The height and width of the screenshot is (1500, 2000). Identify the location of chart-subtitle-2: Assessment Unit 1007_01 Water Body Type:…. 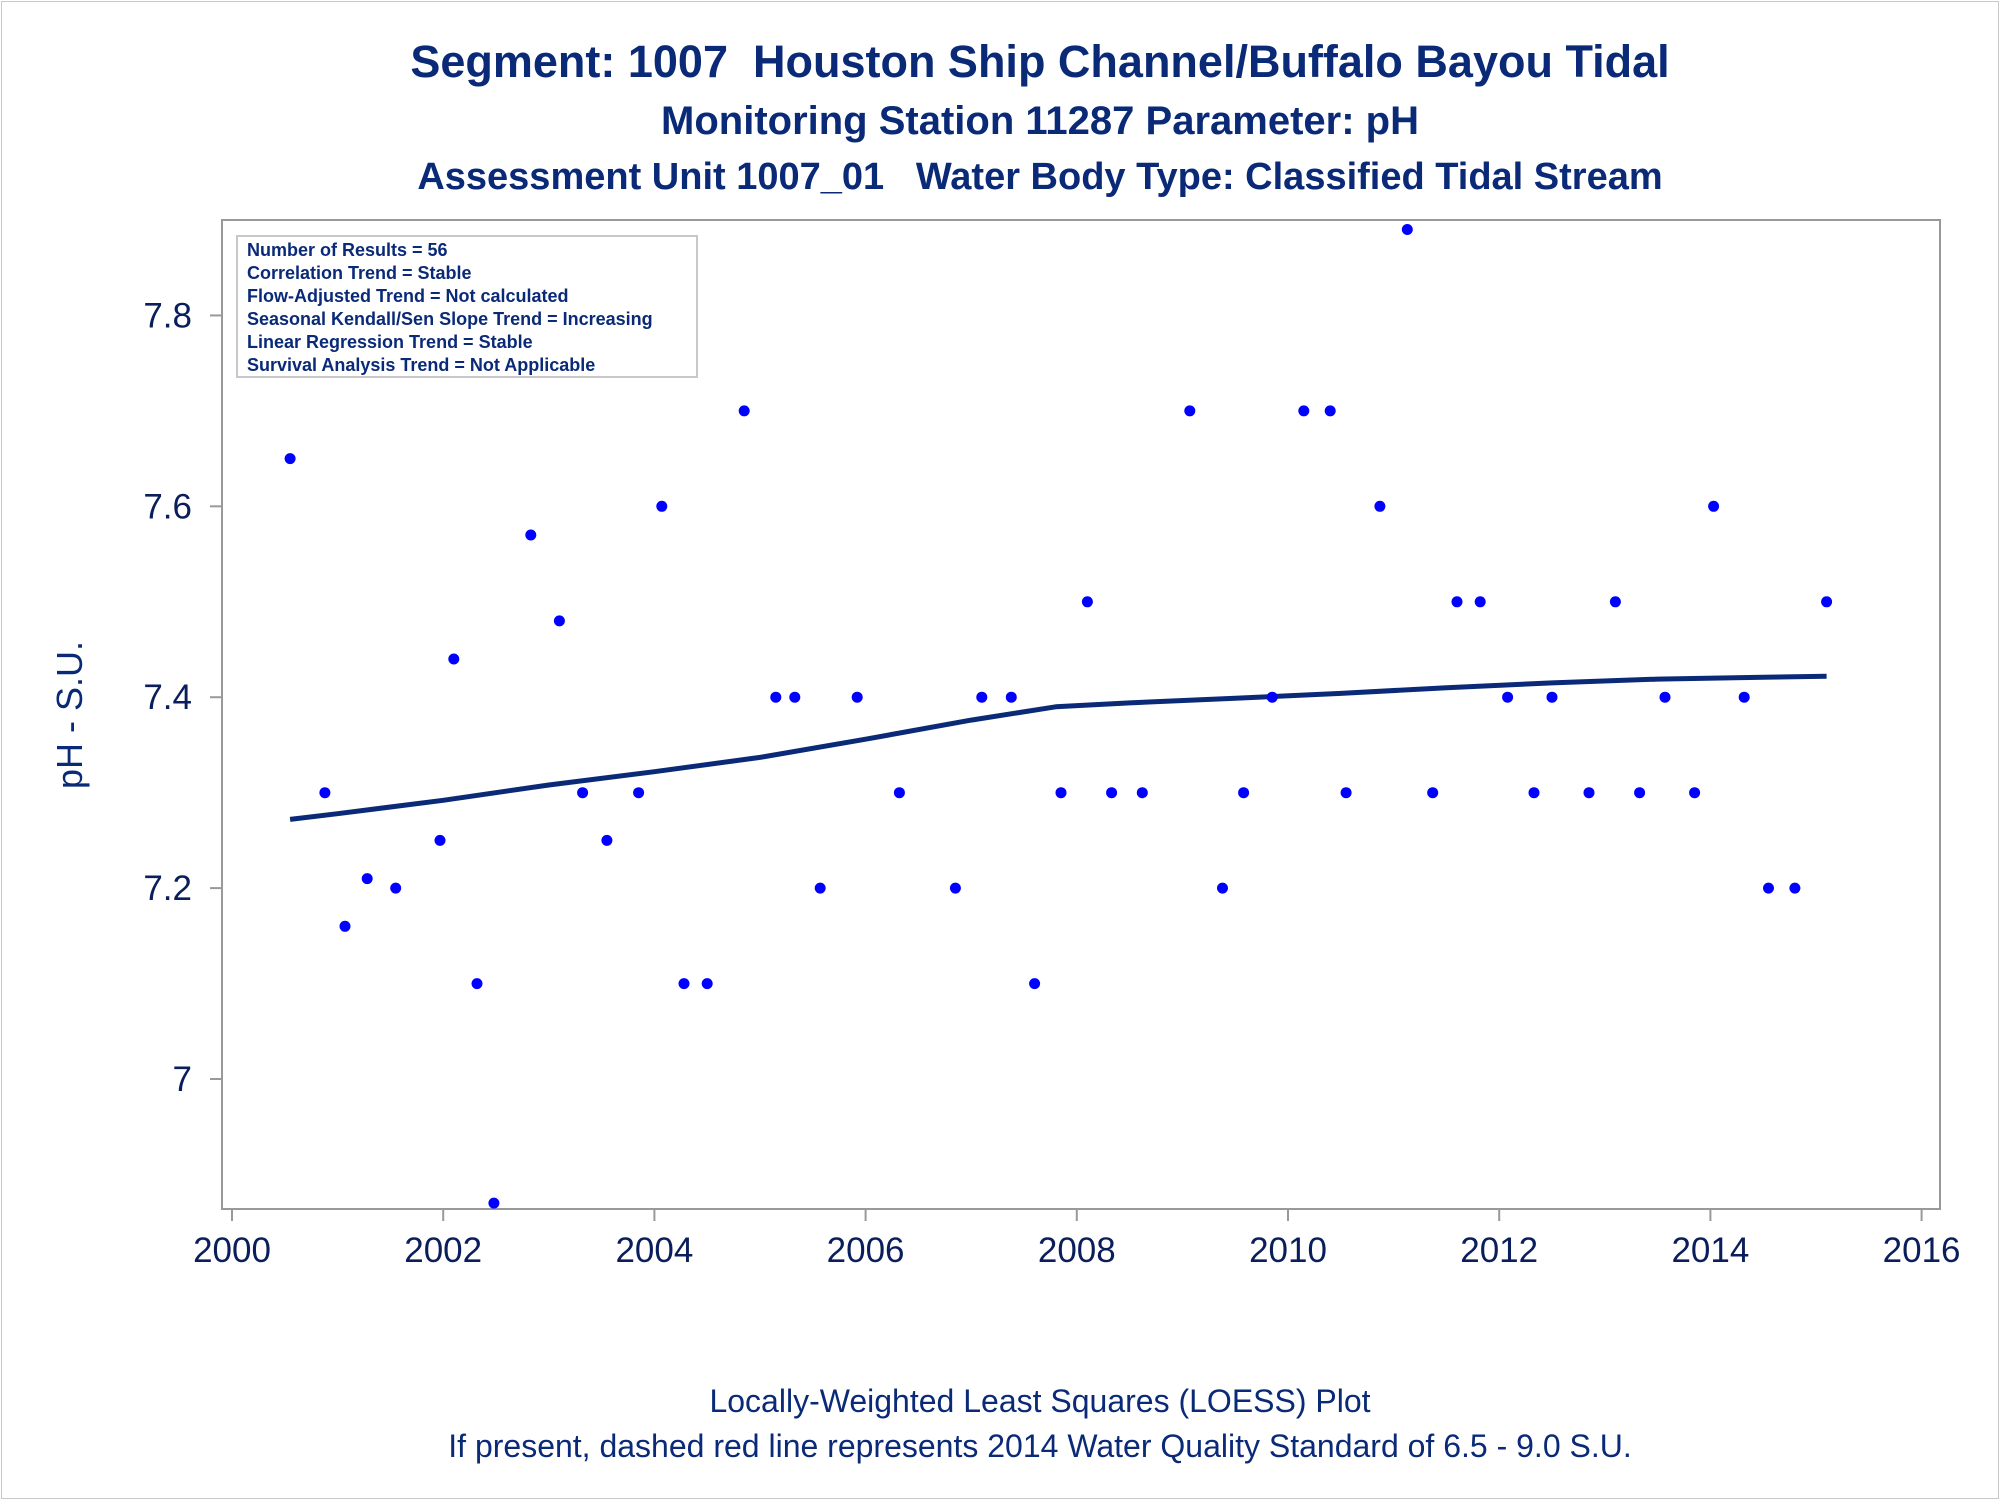
(1040, 177).